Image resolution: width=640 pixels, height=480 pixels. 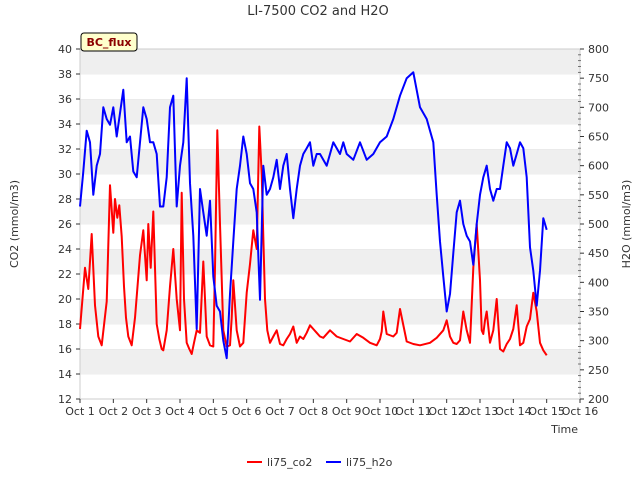 I want to click on y-left-tick-label: 26, so click(x=65, y=224).